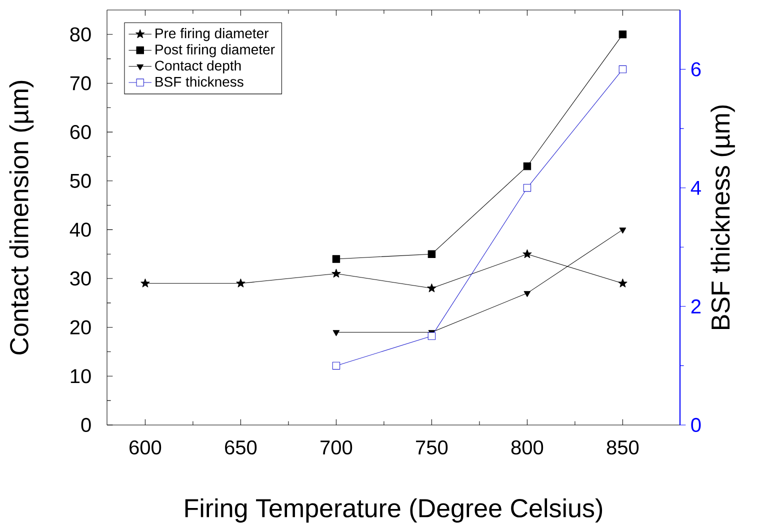 The height and width of the screenshot is (530, 759). I want to click on y-tick-label: 20, so click(80, 327).